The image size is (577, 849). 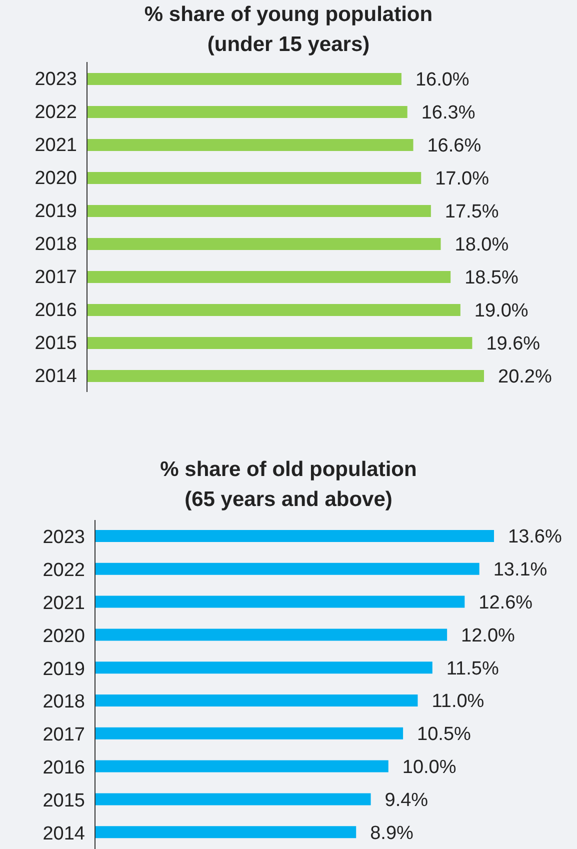 What do you see at coordinates (444, 735) in the screenshot?
I see `data-label: 10.5%` at bounding box center [444, 735].